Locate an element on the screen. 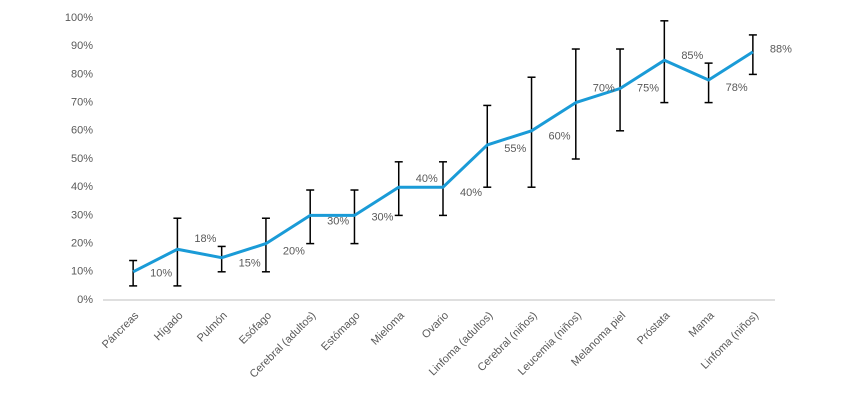 The image size is (850, 408). data-label: 55% is located at coordinates (515, 149).